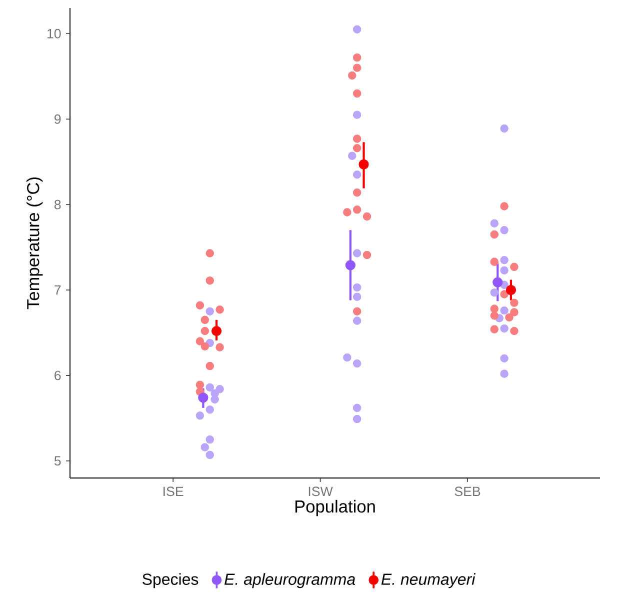 The width and height of the screenshot is (620, 599). Describe the element at coordinates (320, 491) in the screenshot. I see `x-tick-label: ISW` at that location.